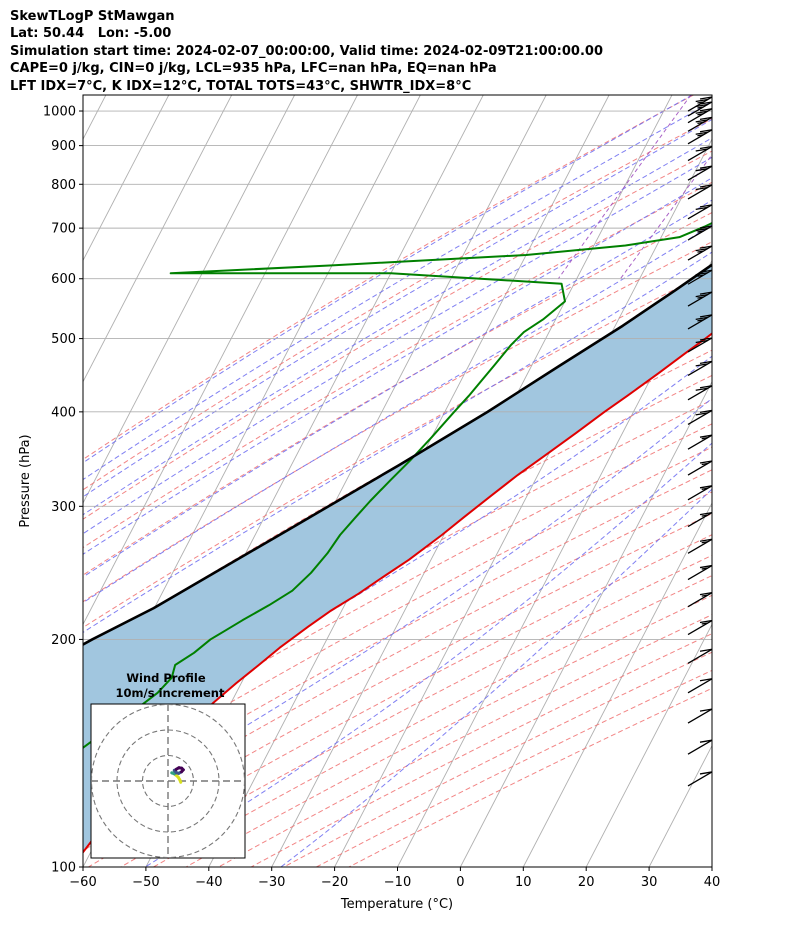 The image size is (794, 937). What do you see at coordinates (63, 490) in the screenshot?
I see `y-axis-ticks: 100 200 300 400 500 600 700 800 900 1000` at bounding box center [63, 490].